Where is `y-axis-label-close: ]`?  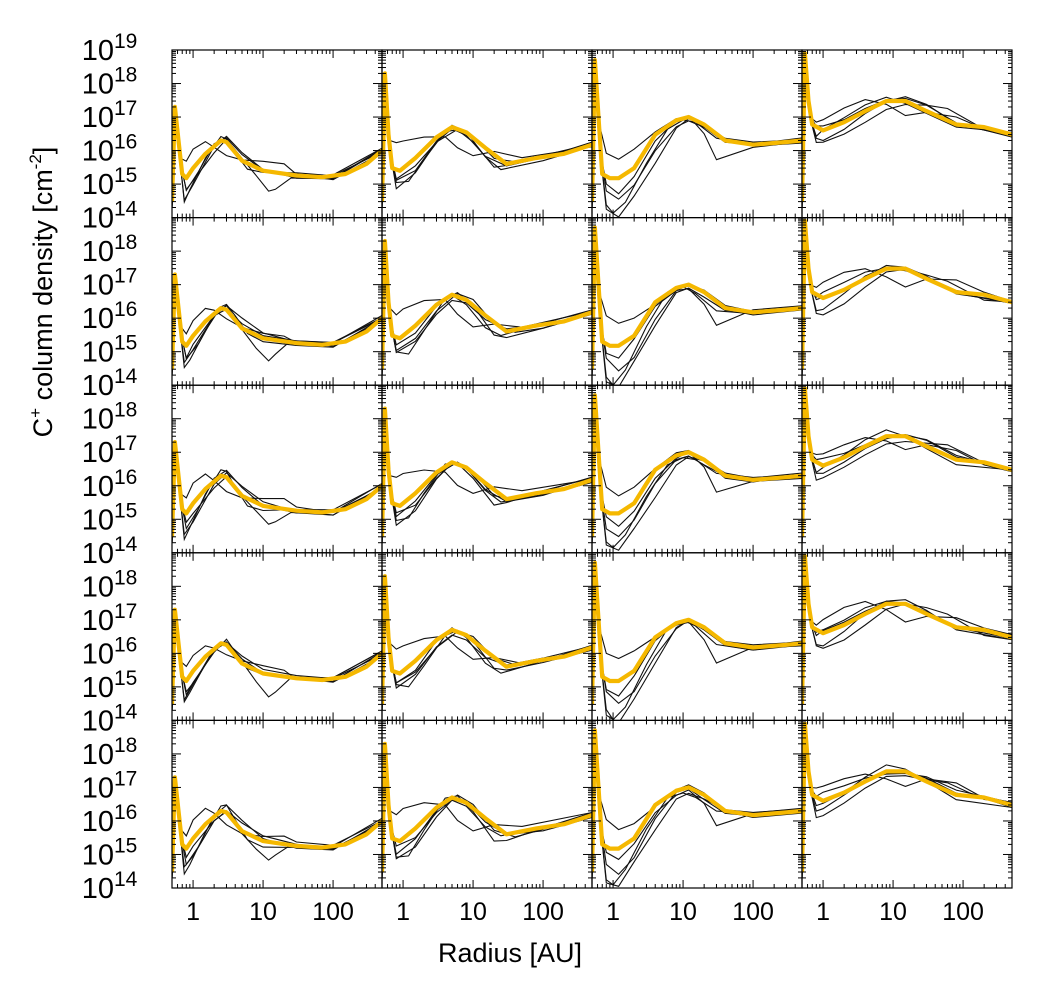
y-axis-label-close: ] is located at coordinates (43, 151).